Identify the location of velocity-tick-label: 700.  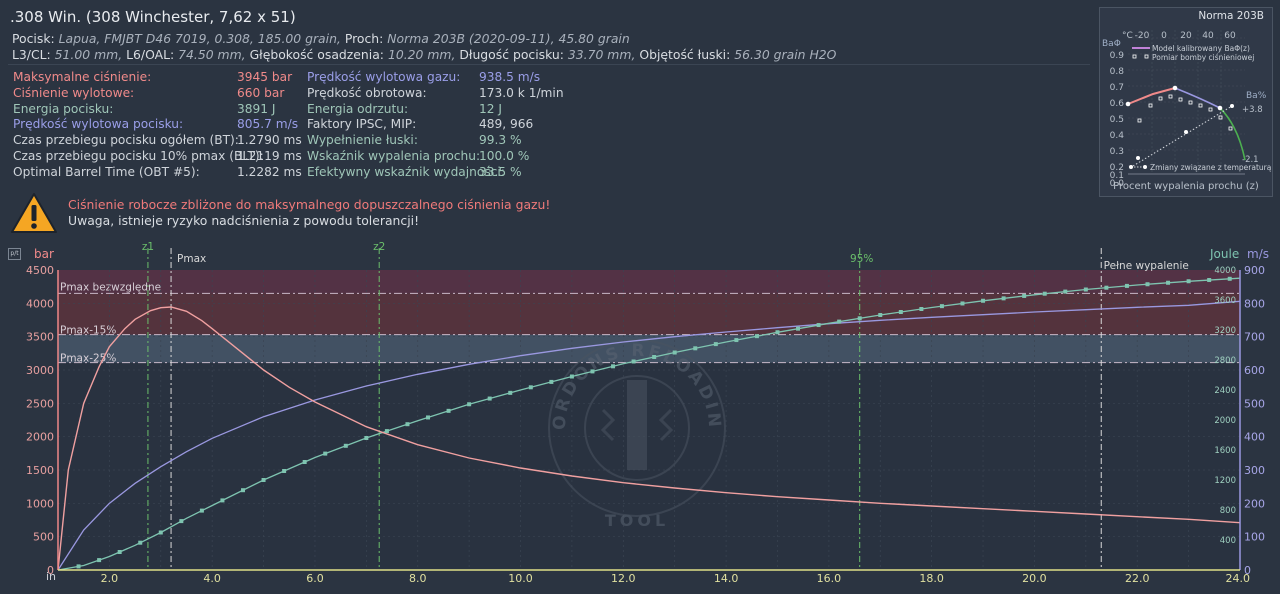
(1254, 337).